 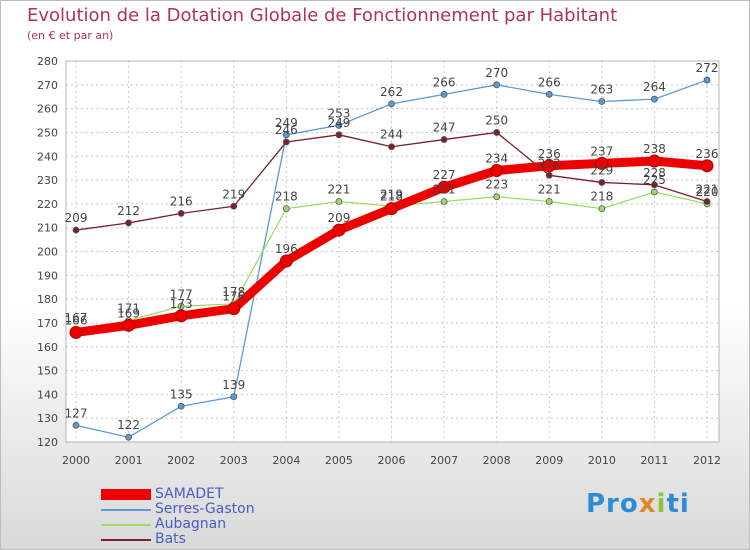 What do you see at coordinates (707, 154) in the screenshot?
I see `data-label-samadet: 236` at bounding box center [707, 154].